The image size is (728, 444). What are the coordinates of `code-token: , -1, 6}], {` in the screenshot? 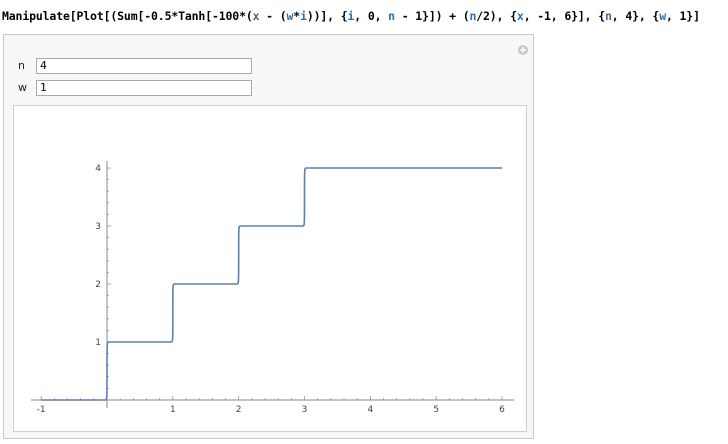 It's located at (564, 16).